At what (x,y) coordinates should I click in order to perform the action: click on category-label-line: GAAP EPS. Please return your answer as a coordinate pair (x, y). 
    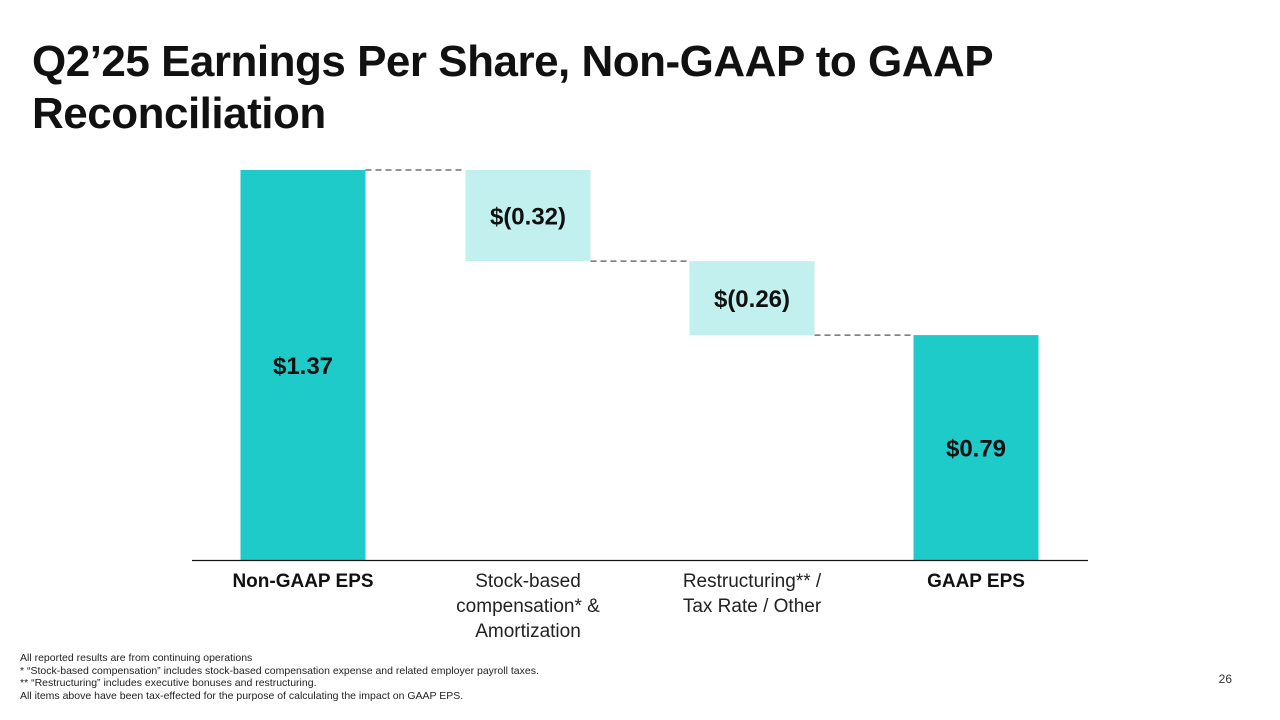
    Looking at the image, I should click on (976, 581).